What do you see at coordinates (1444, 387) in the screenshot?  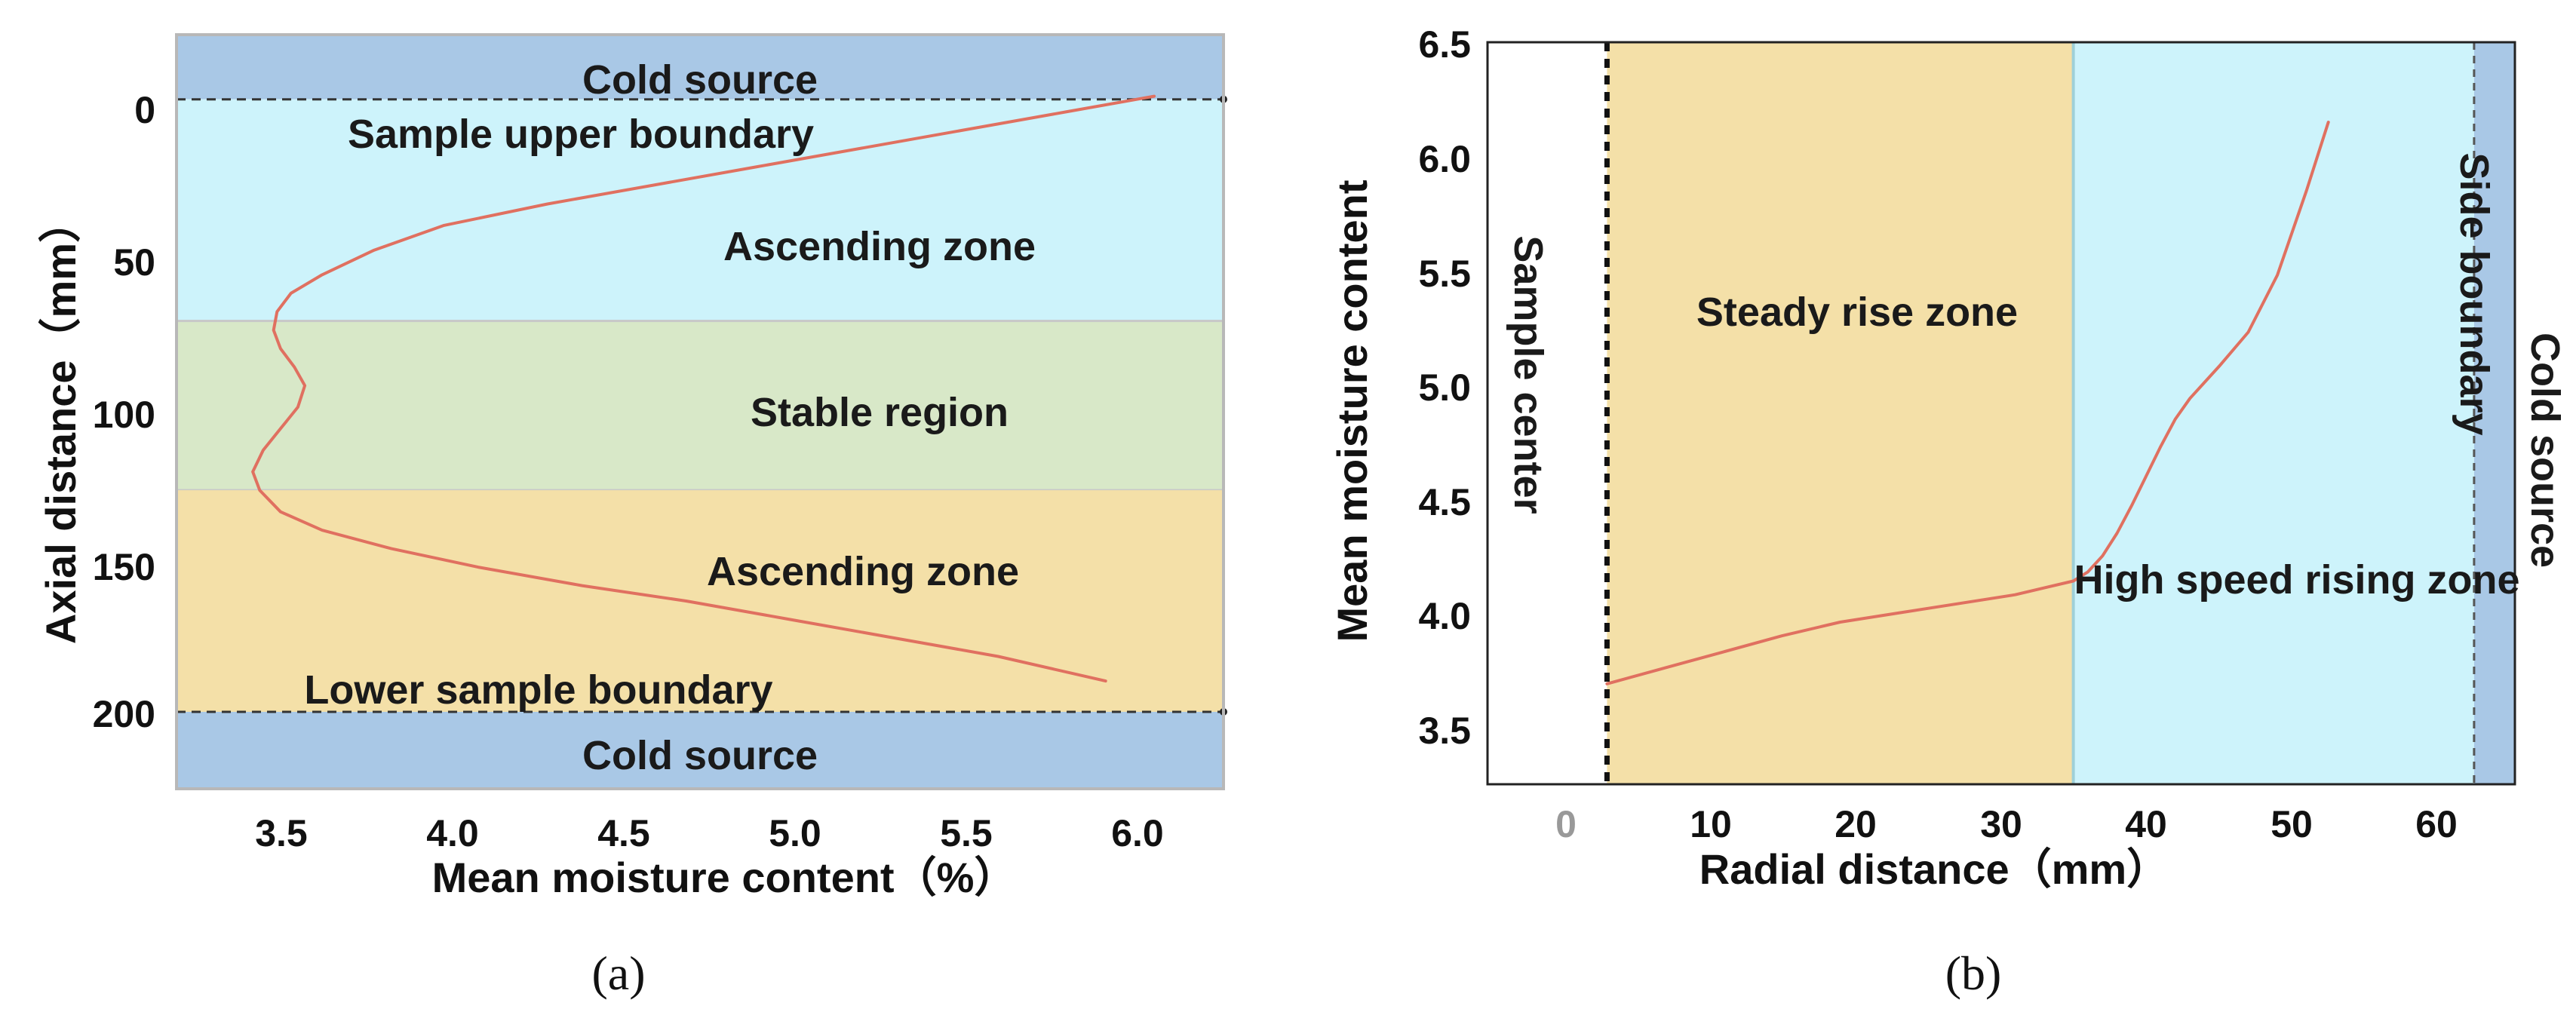 I see `chart-b-y-tick: 5.0` at bounding box center [1444, 387].